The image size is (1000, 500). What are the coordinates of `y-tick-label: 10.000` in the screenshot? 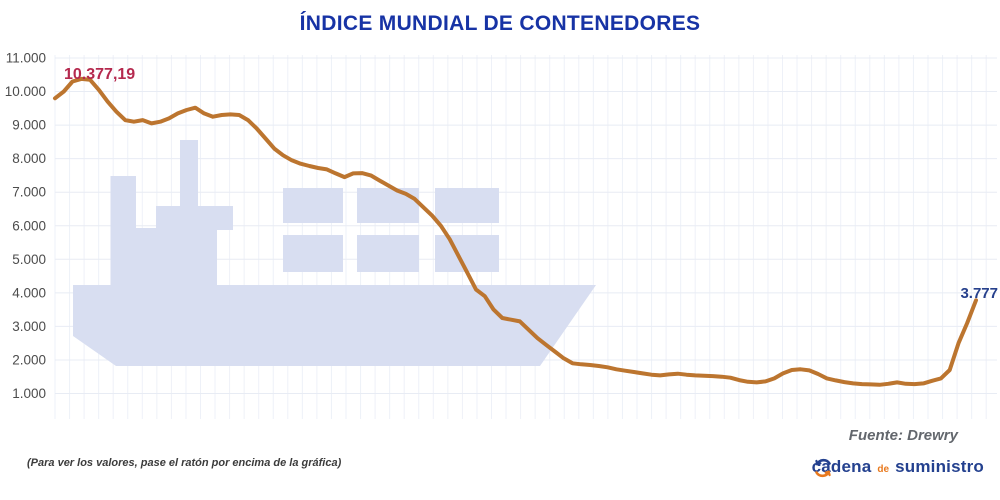 It's located at (25, 91).